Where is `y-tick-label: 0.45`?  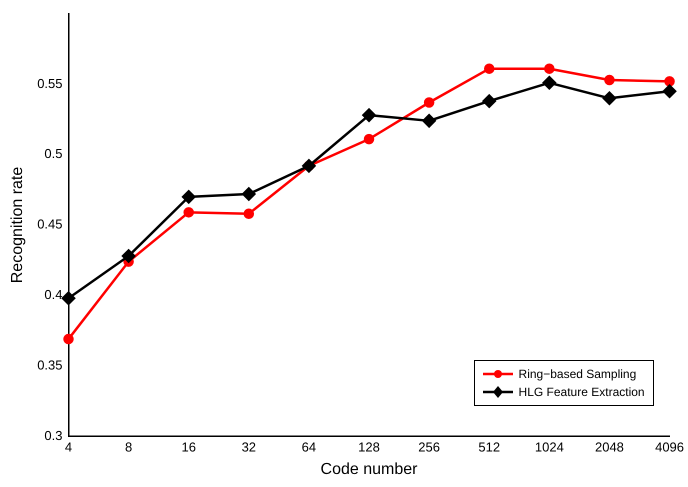
y-tick-label: 0.45 is located at coordinates (49, 224).